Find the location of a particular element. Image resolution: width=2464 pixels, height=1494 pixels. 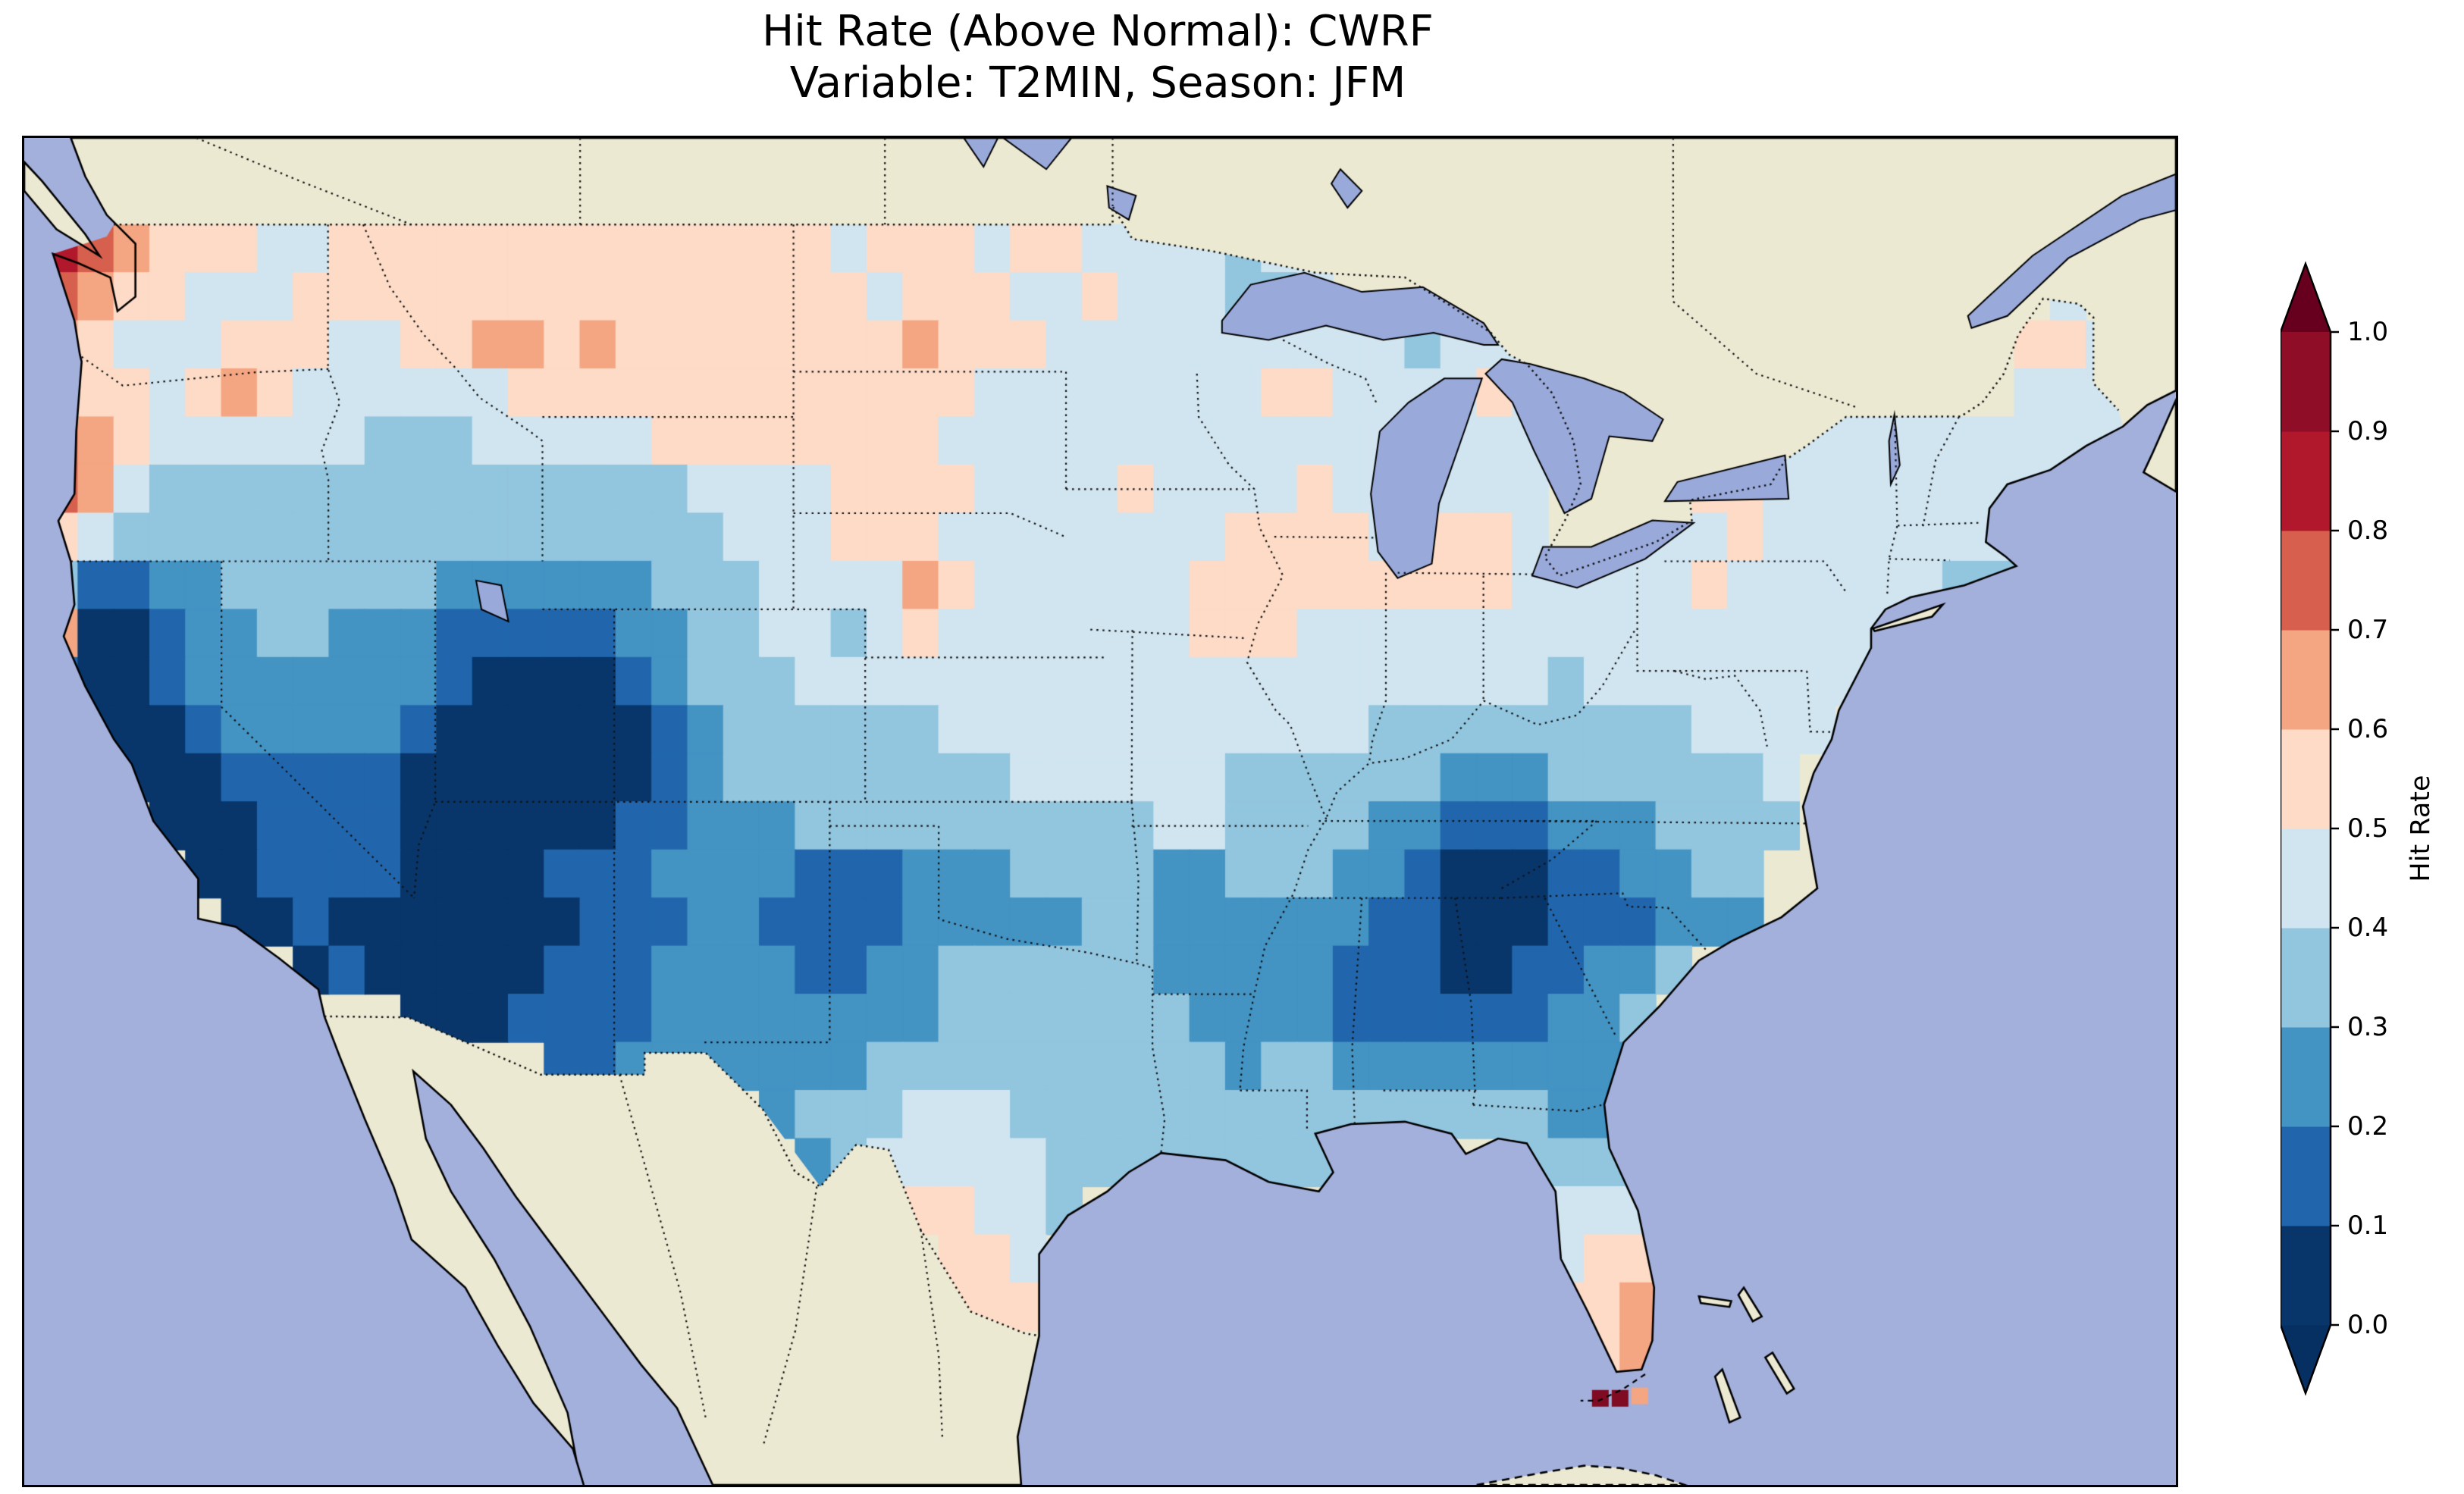

colorbar-tick-label: 0.3 is located at coordinates (2367, 1027).